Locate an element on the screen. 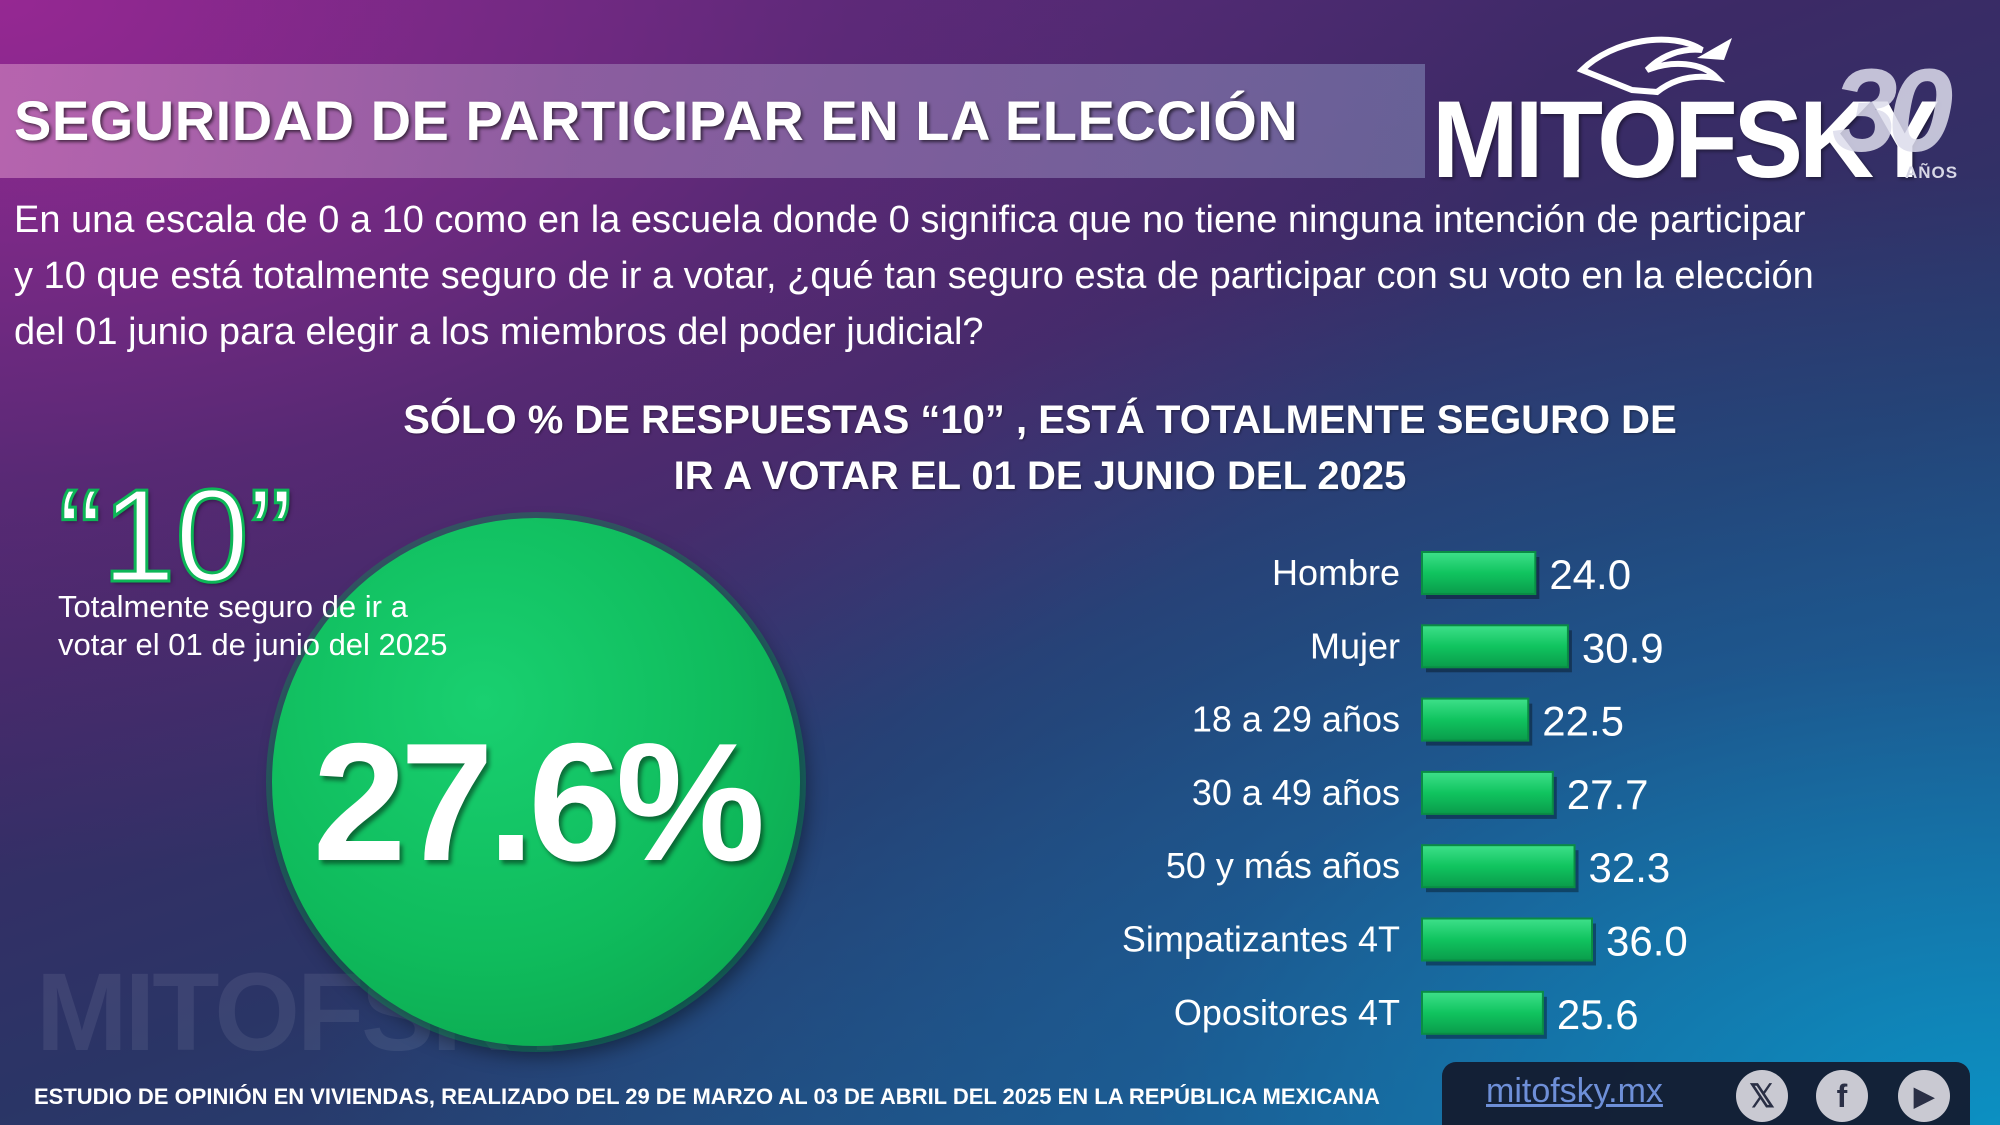 Image resolution: width=2000 pixels, height=1125 pixels. value-label: 24.0 is located at coordinates (1590, 574).